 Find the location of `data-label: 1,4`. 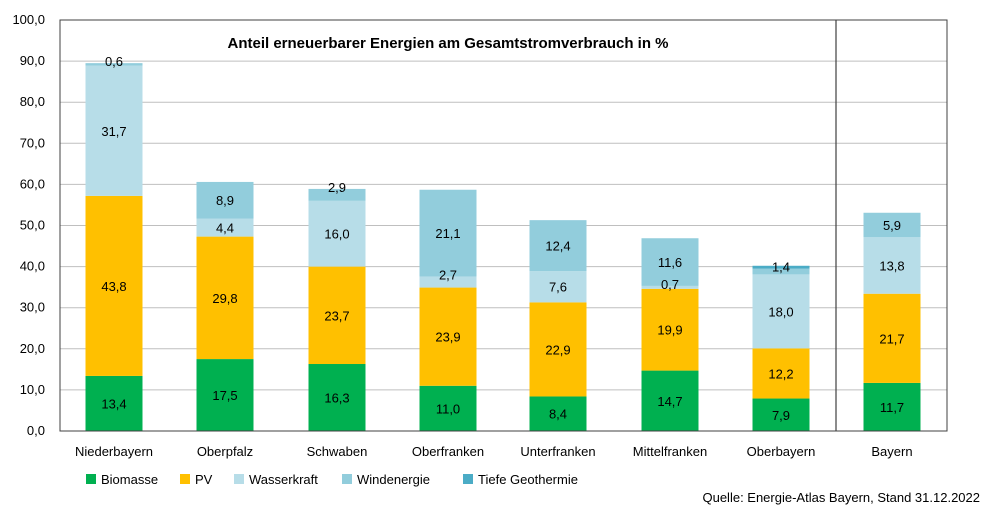

data-label: 1,4 is located at coordinates (781, 267).